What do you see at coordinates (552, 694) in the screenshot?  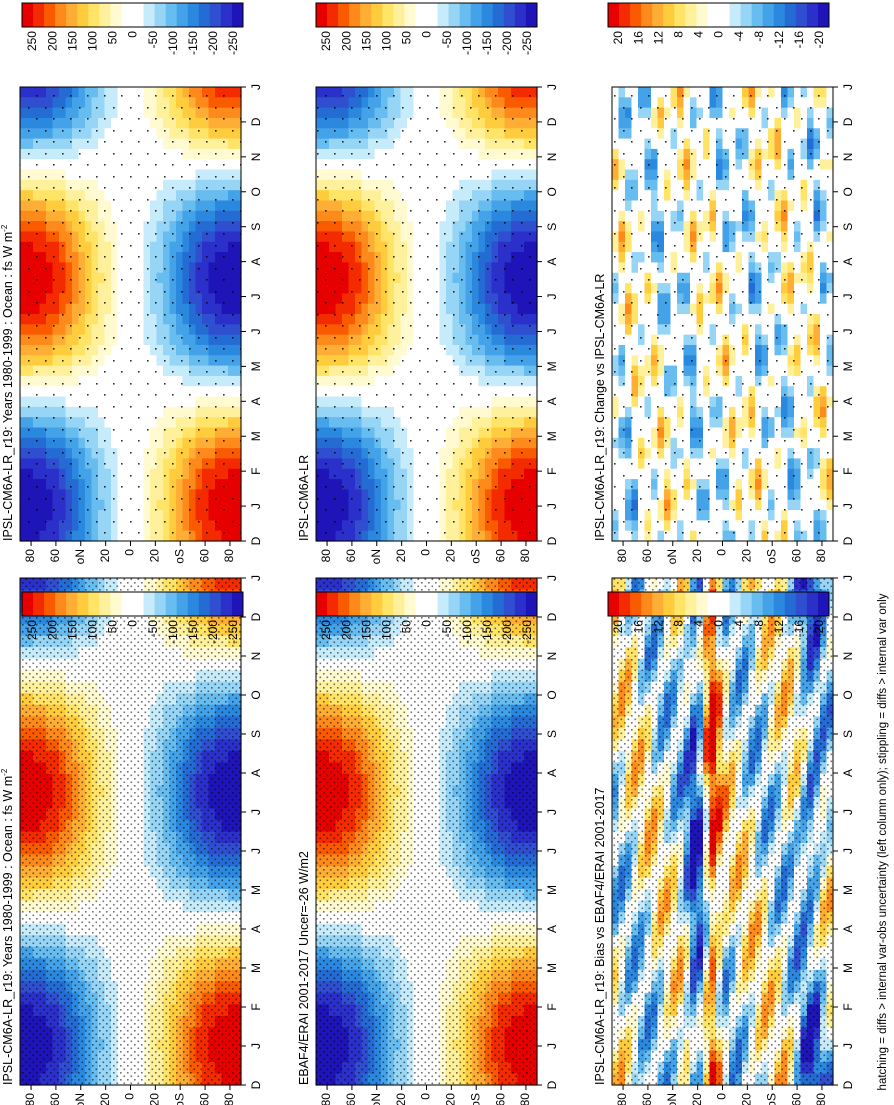 I see `x-tick-label: O` at bounding box center [552, 694].